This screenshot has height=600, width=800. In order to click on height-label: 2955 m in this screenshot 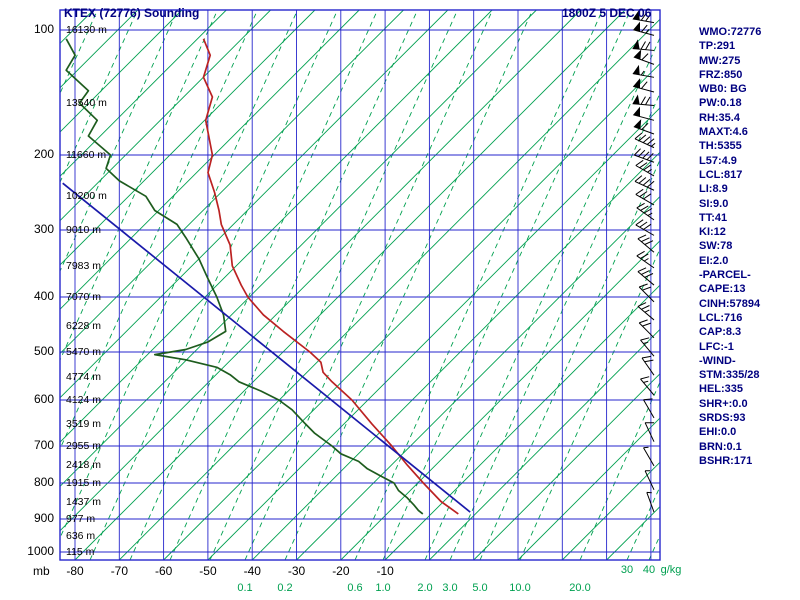, I will do `click(84, 446)`.